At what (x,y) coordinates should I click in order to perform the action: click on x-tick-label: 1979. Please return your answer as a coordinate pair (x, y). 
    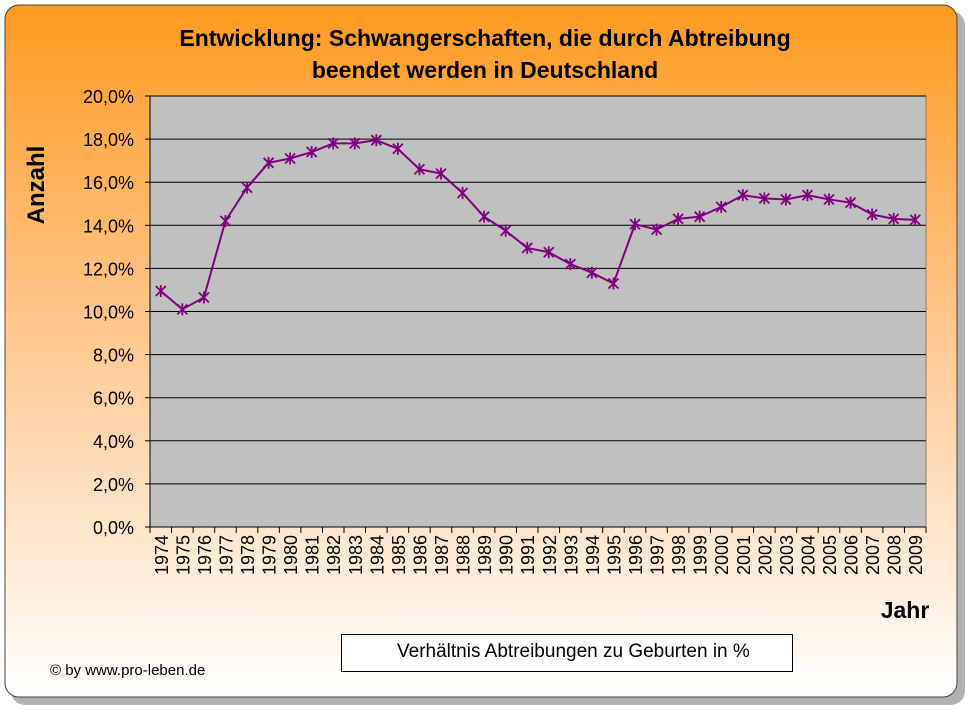
    Looking at the image, I should click on (270, 555).